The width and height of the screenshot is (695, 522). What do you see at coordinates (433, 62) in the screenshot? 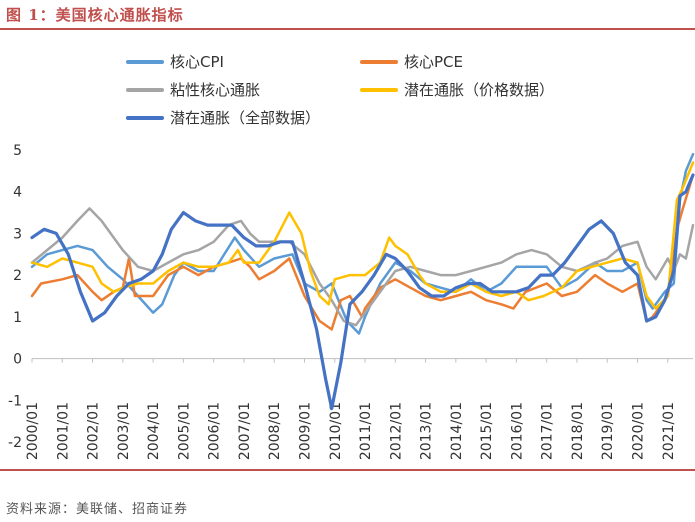
I see `legend-label: 核心PCE` at bounding box center [433, 62].